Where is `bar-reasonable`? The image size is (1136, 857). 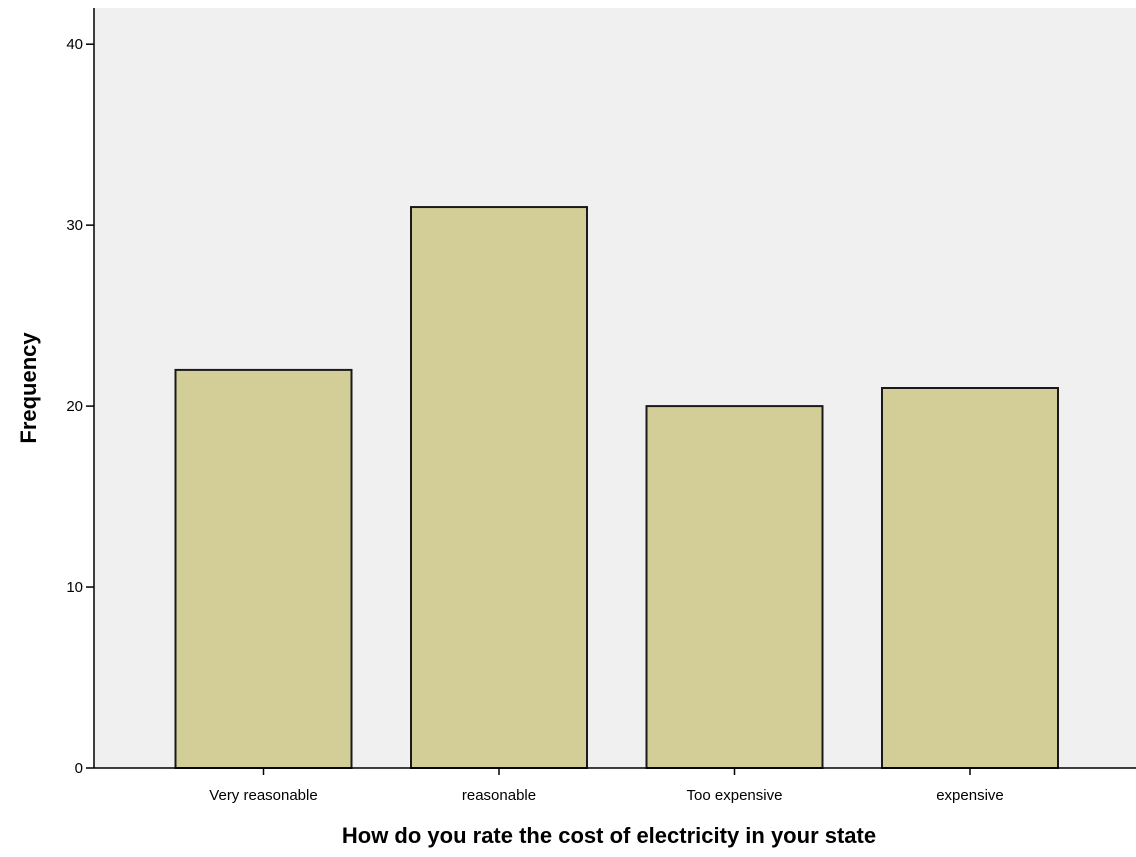 bar-reasonable is located at coordinates (499, 488).